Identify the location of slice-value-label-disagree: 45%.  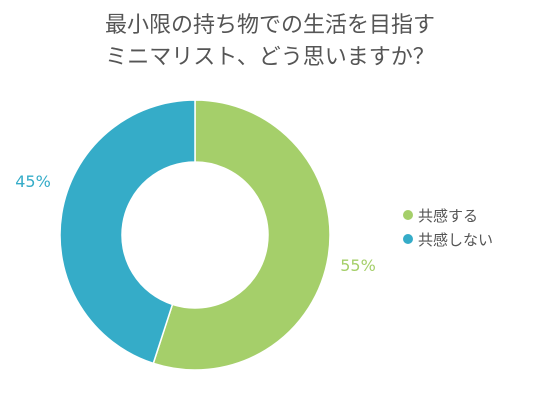
(33, 181).